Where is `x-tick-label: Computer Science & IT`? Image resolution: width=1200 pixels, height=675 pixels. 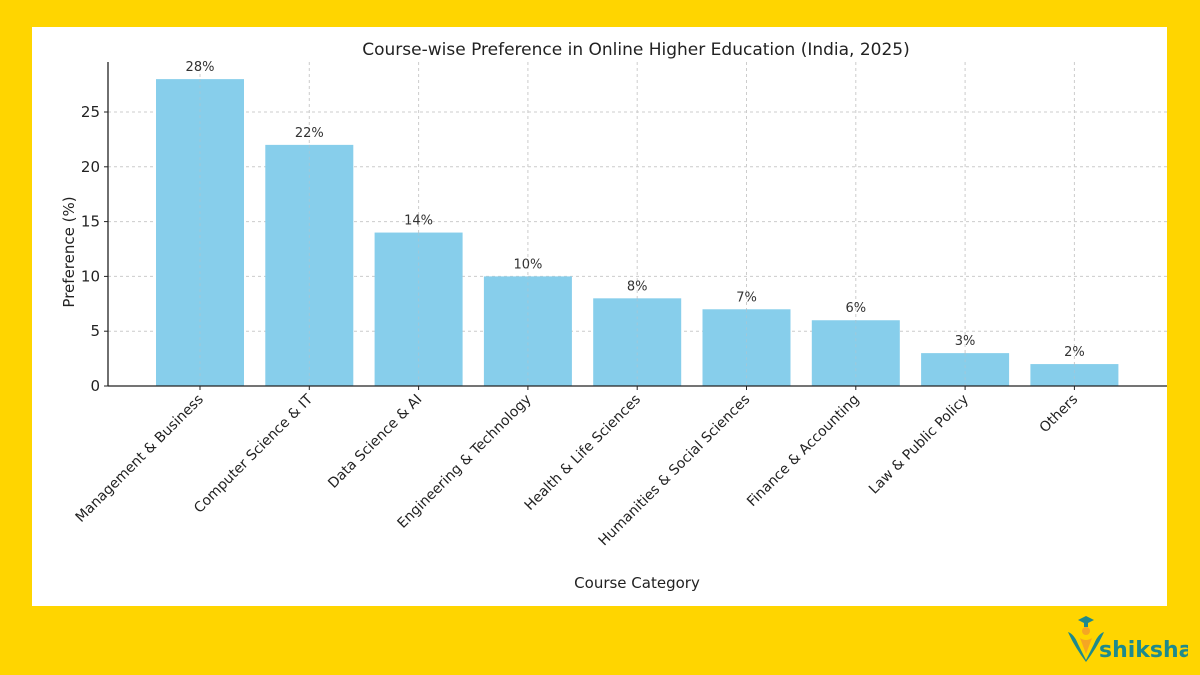
x-tick-label: Computer Science & IT is located at coordinates (253, 453).